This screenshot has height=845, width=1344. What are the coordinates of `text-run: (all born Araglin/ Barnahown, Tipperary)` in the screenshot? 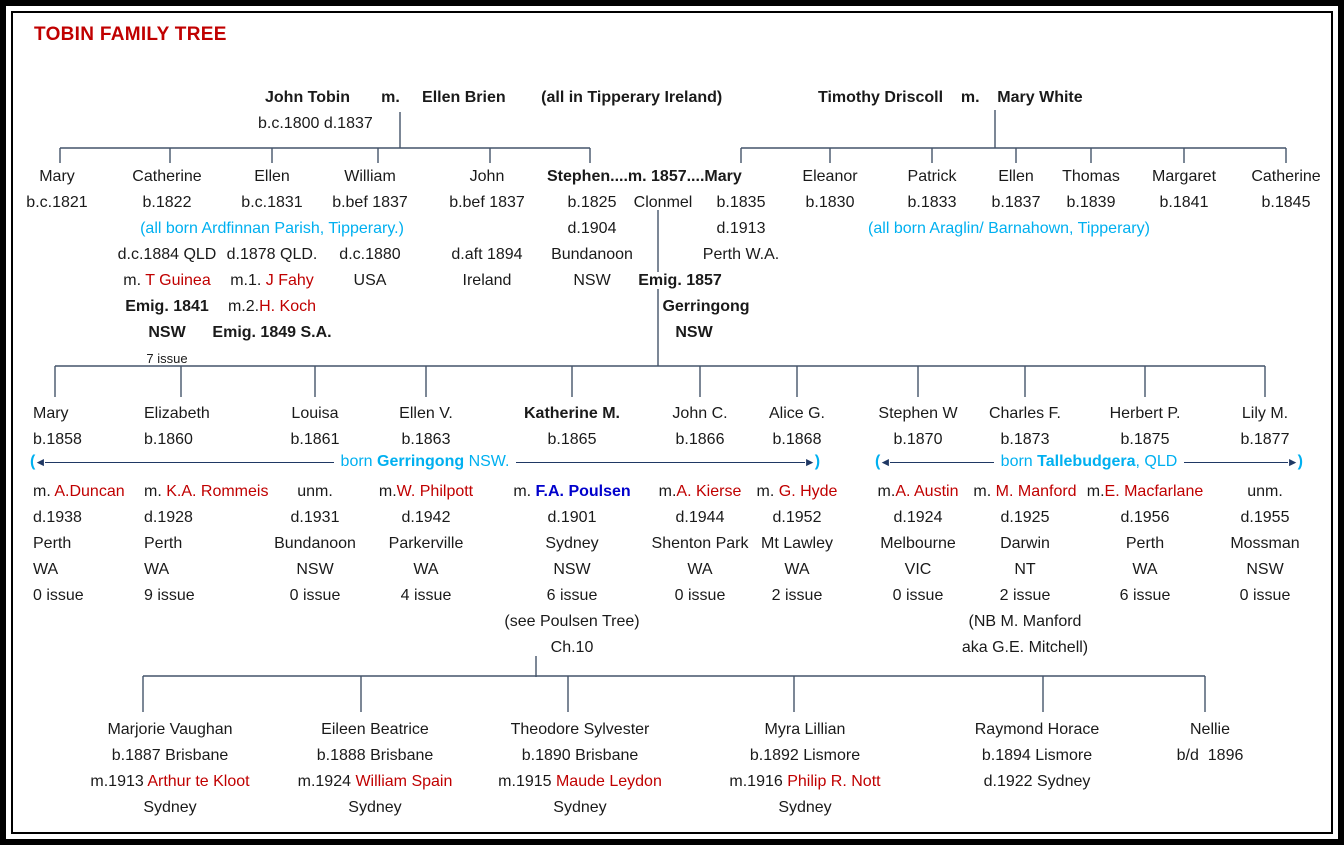 It's located at (1009, 228).